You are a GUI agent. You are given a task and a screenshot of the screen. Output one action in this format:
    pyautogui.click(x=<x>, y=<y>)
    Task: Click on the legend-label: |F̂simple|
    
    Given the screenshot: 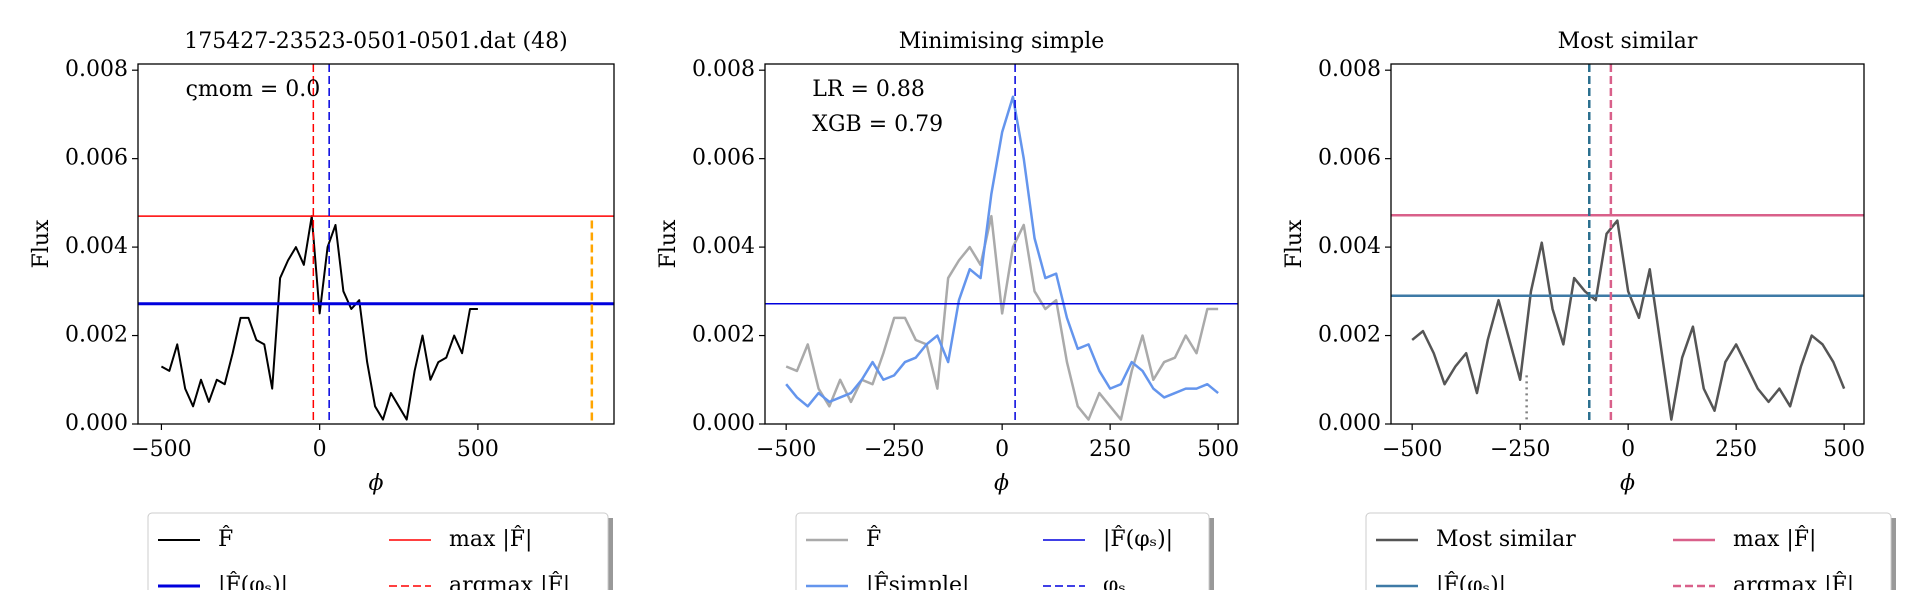 What is the action you would take?
    pyautogui.click(x=917, y=581)
    